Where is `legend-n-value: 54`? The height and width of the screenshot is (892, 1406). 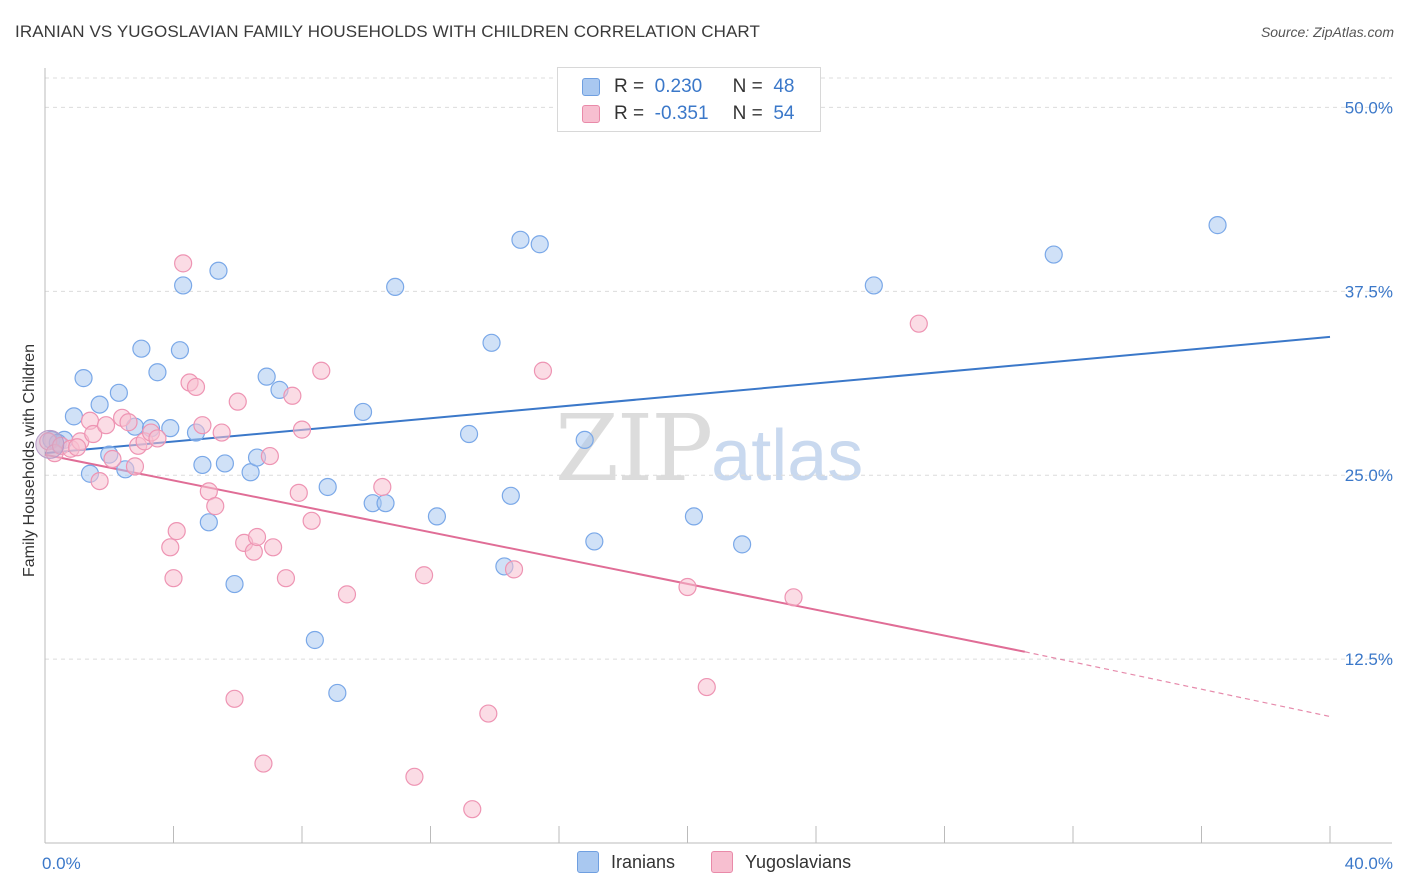 legend-n-value: 54 is located at coordinates (784, 113).